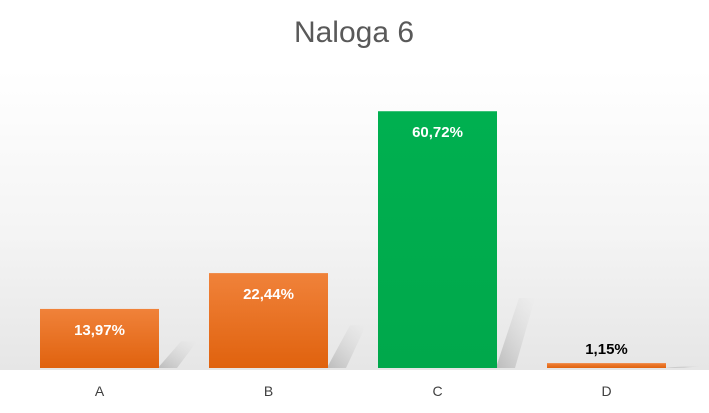 The image size is (709, 413). I want to click on data-label-d: 1,15%, so click(606, 349).